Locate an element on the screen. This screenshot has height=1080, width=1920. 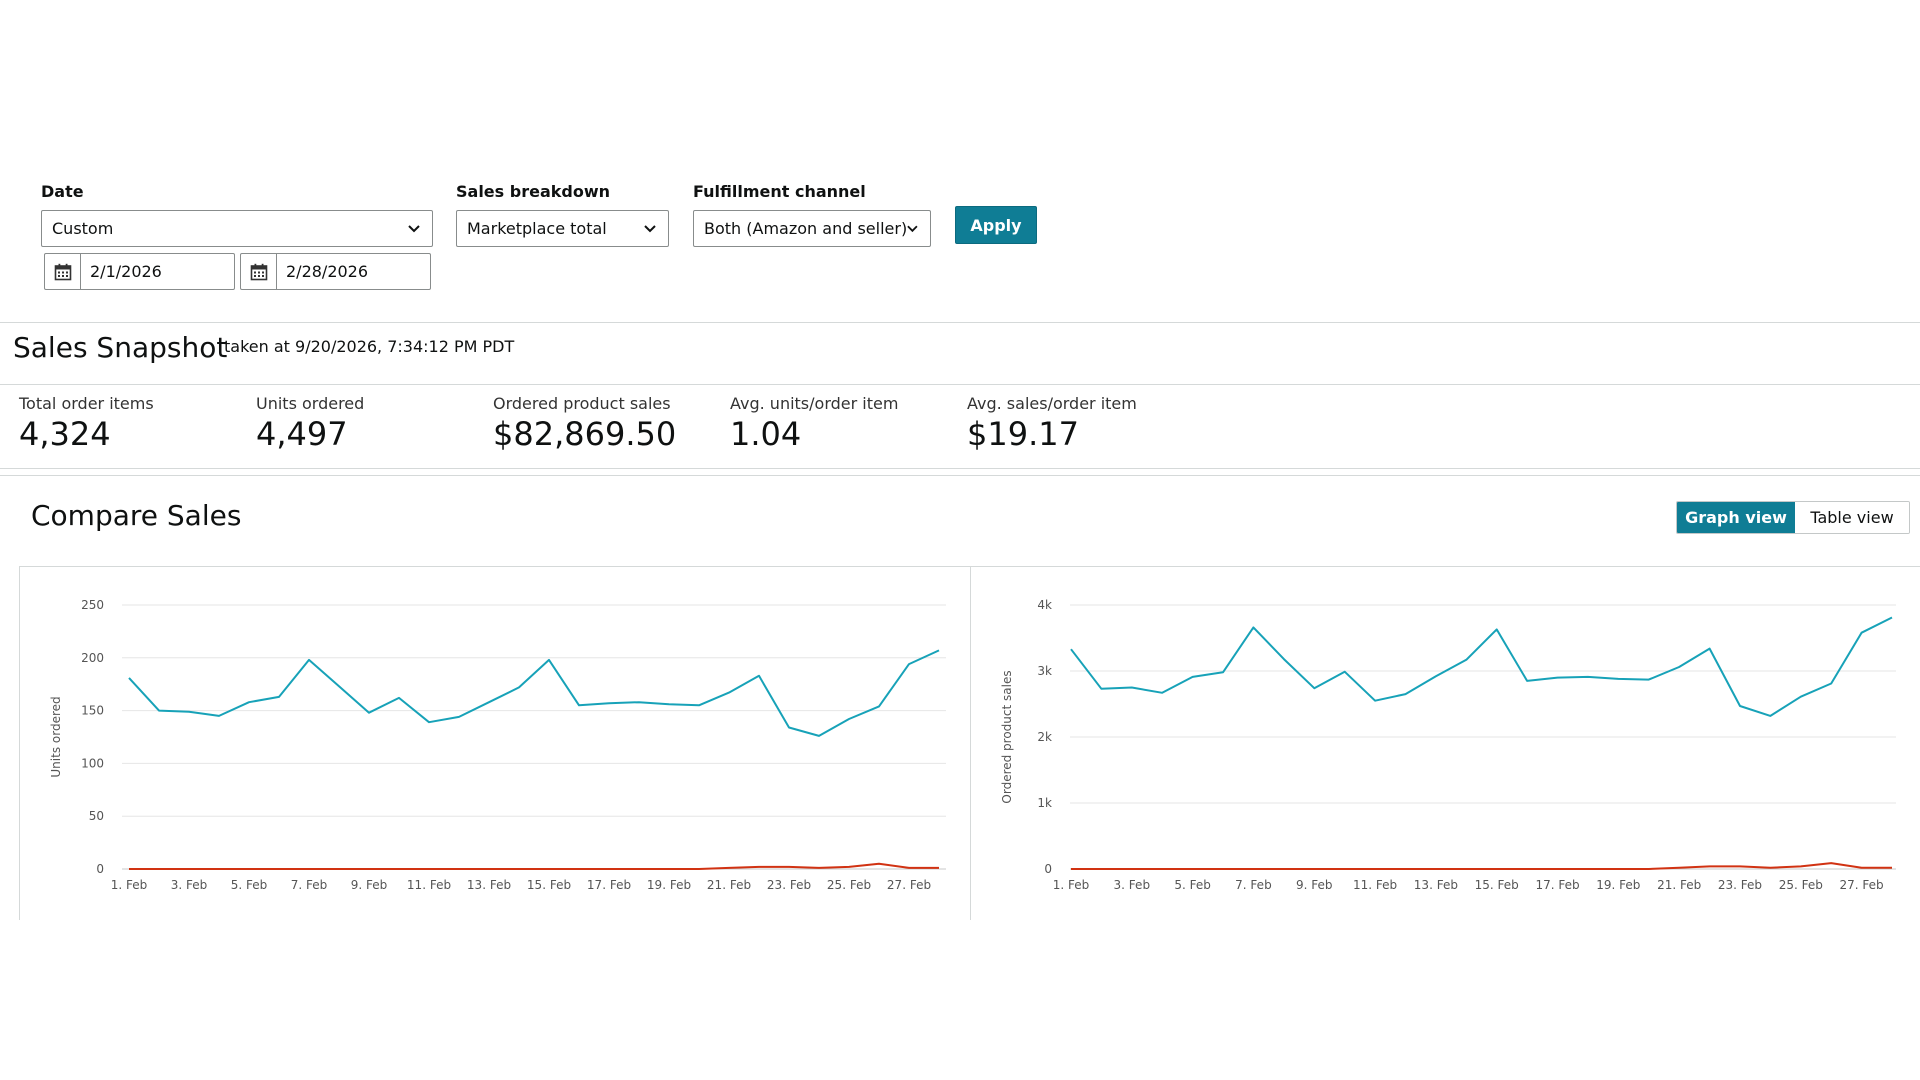
y-axis-label: Ordered product sales is located at coordinates (1007, 736).